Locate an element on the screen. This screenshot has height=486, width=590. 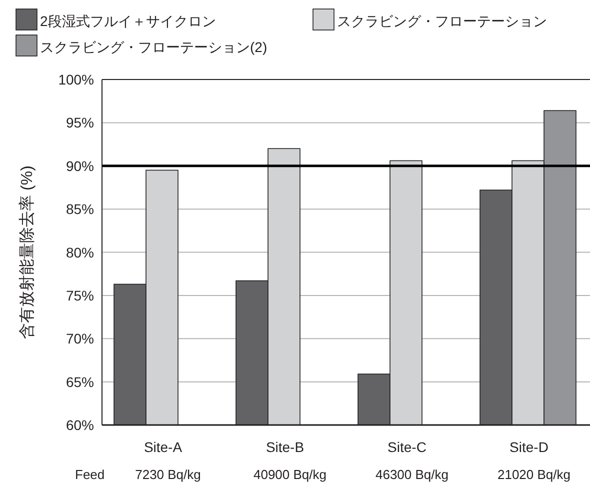
x-tick-label: Site-C is located at coordinates (407, 447).